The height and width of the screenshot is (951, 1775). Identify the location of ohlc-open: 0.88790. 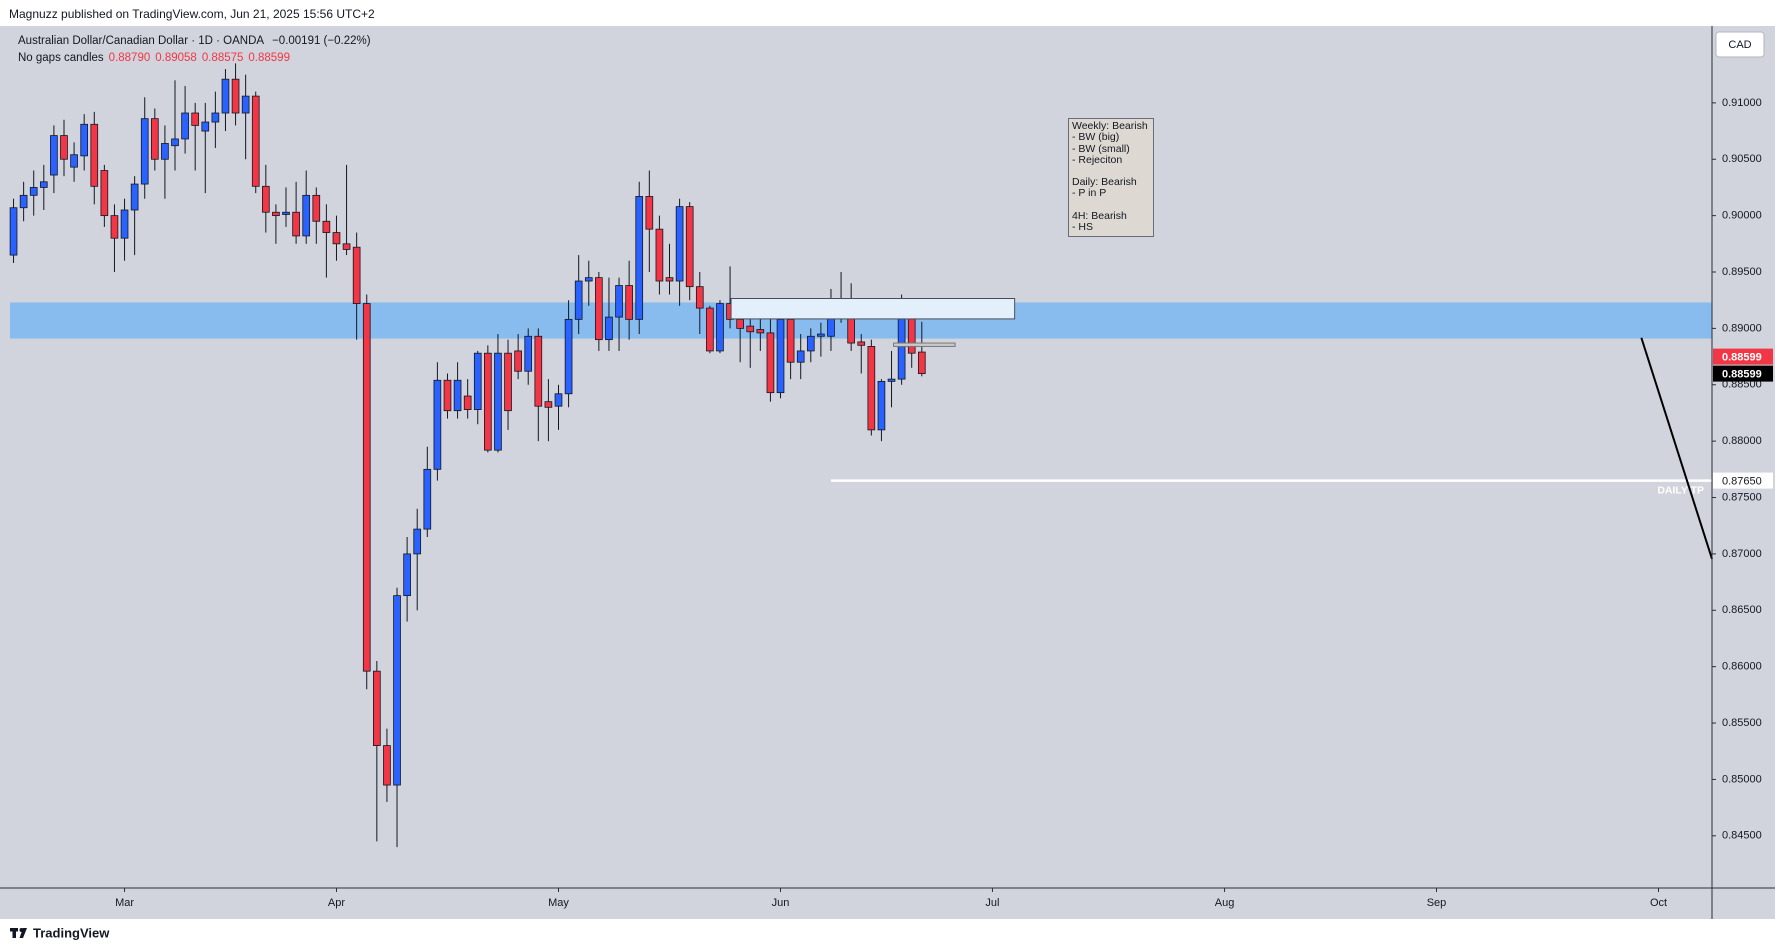
(129, 58).